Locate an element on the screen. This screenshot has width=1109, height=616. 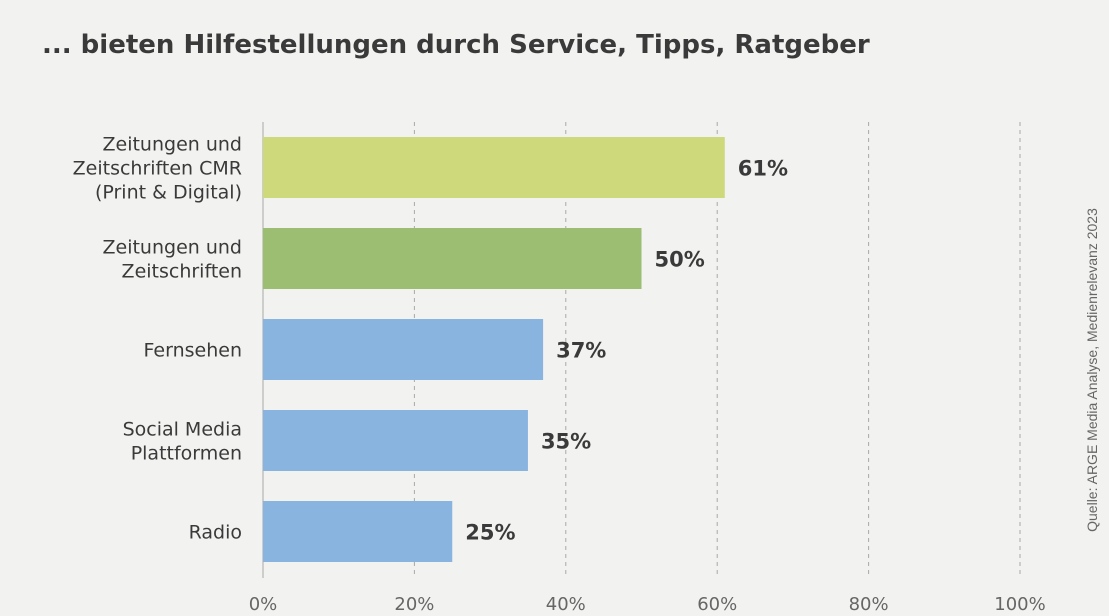
value-label: 61% is located at coordinates (763, 169).